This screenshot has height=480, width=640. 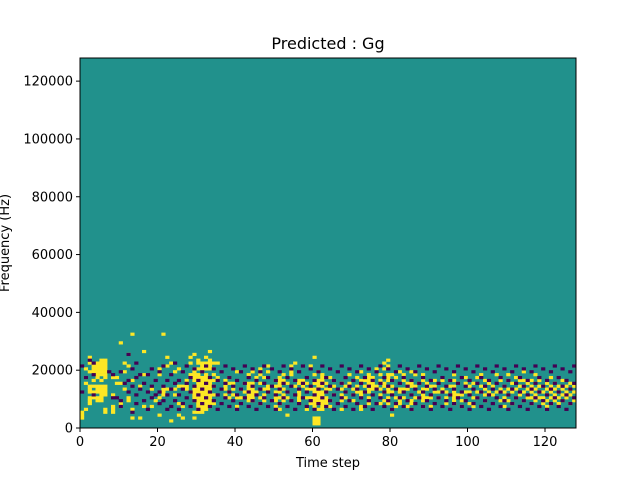 I want to click on y-tick-label: 0, so click(x=69, y=429).